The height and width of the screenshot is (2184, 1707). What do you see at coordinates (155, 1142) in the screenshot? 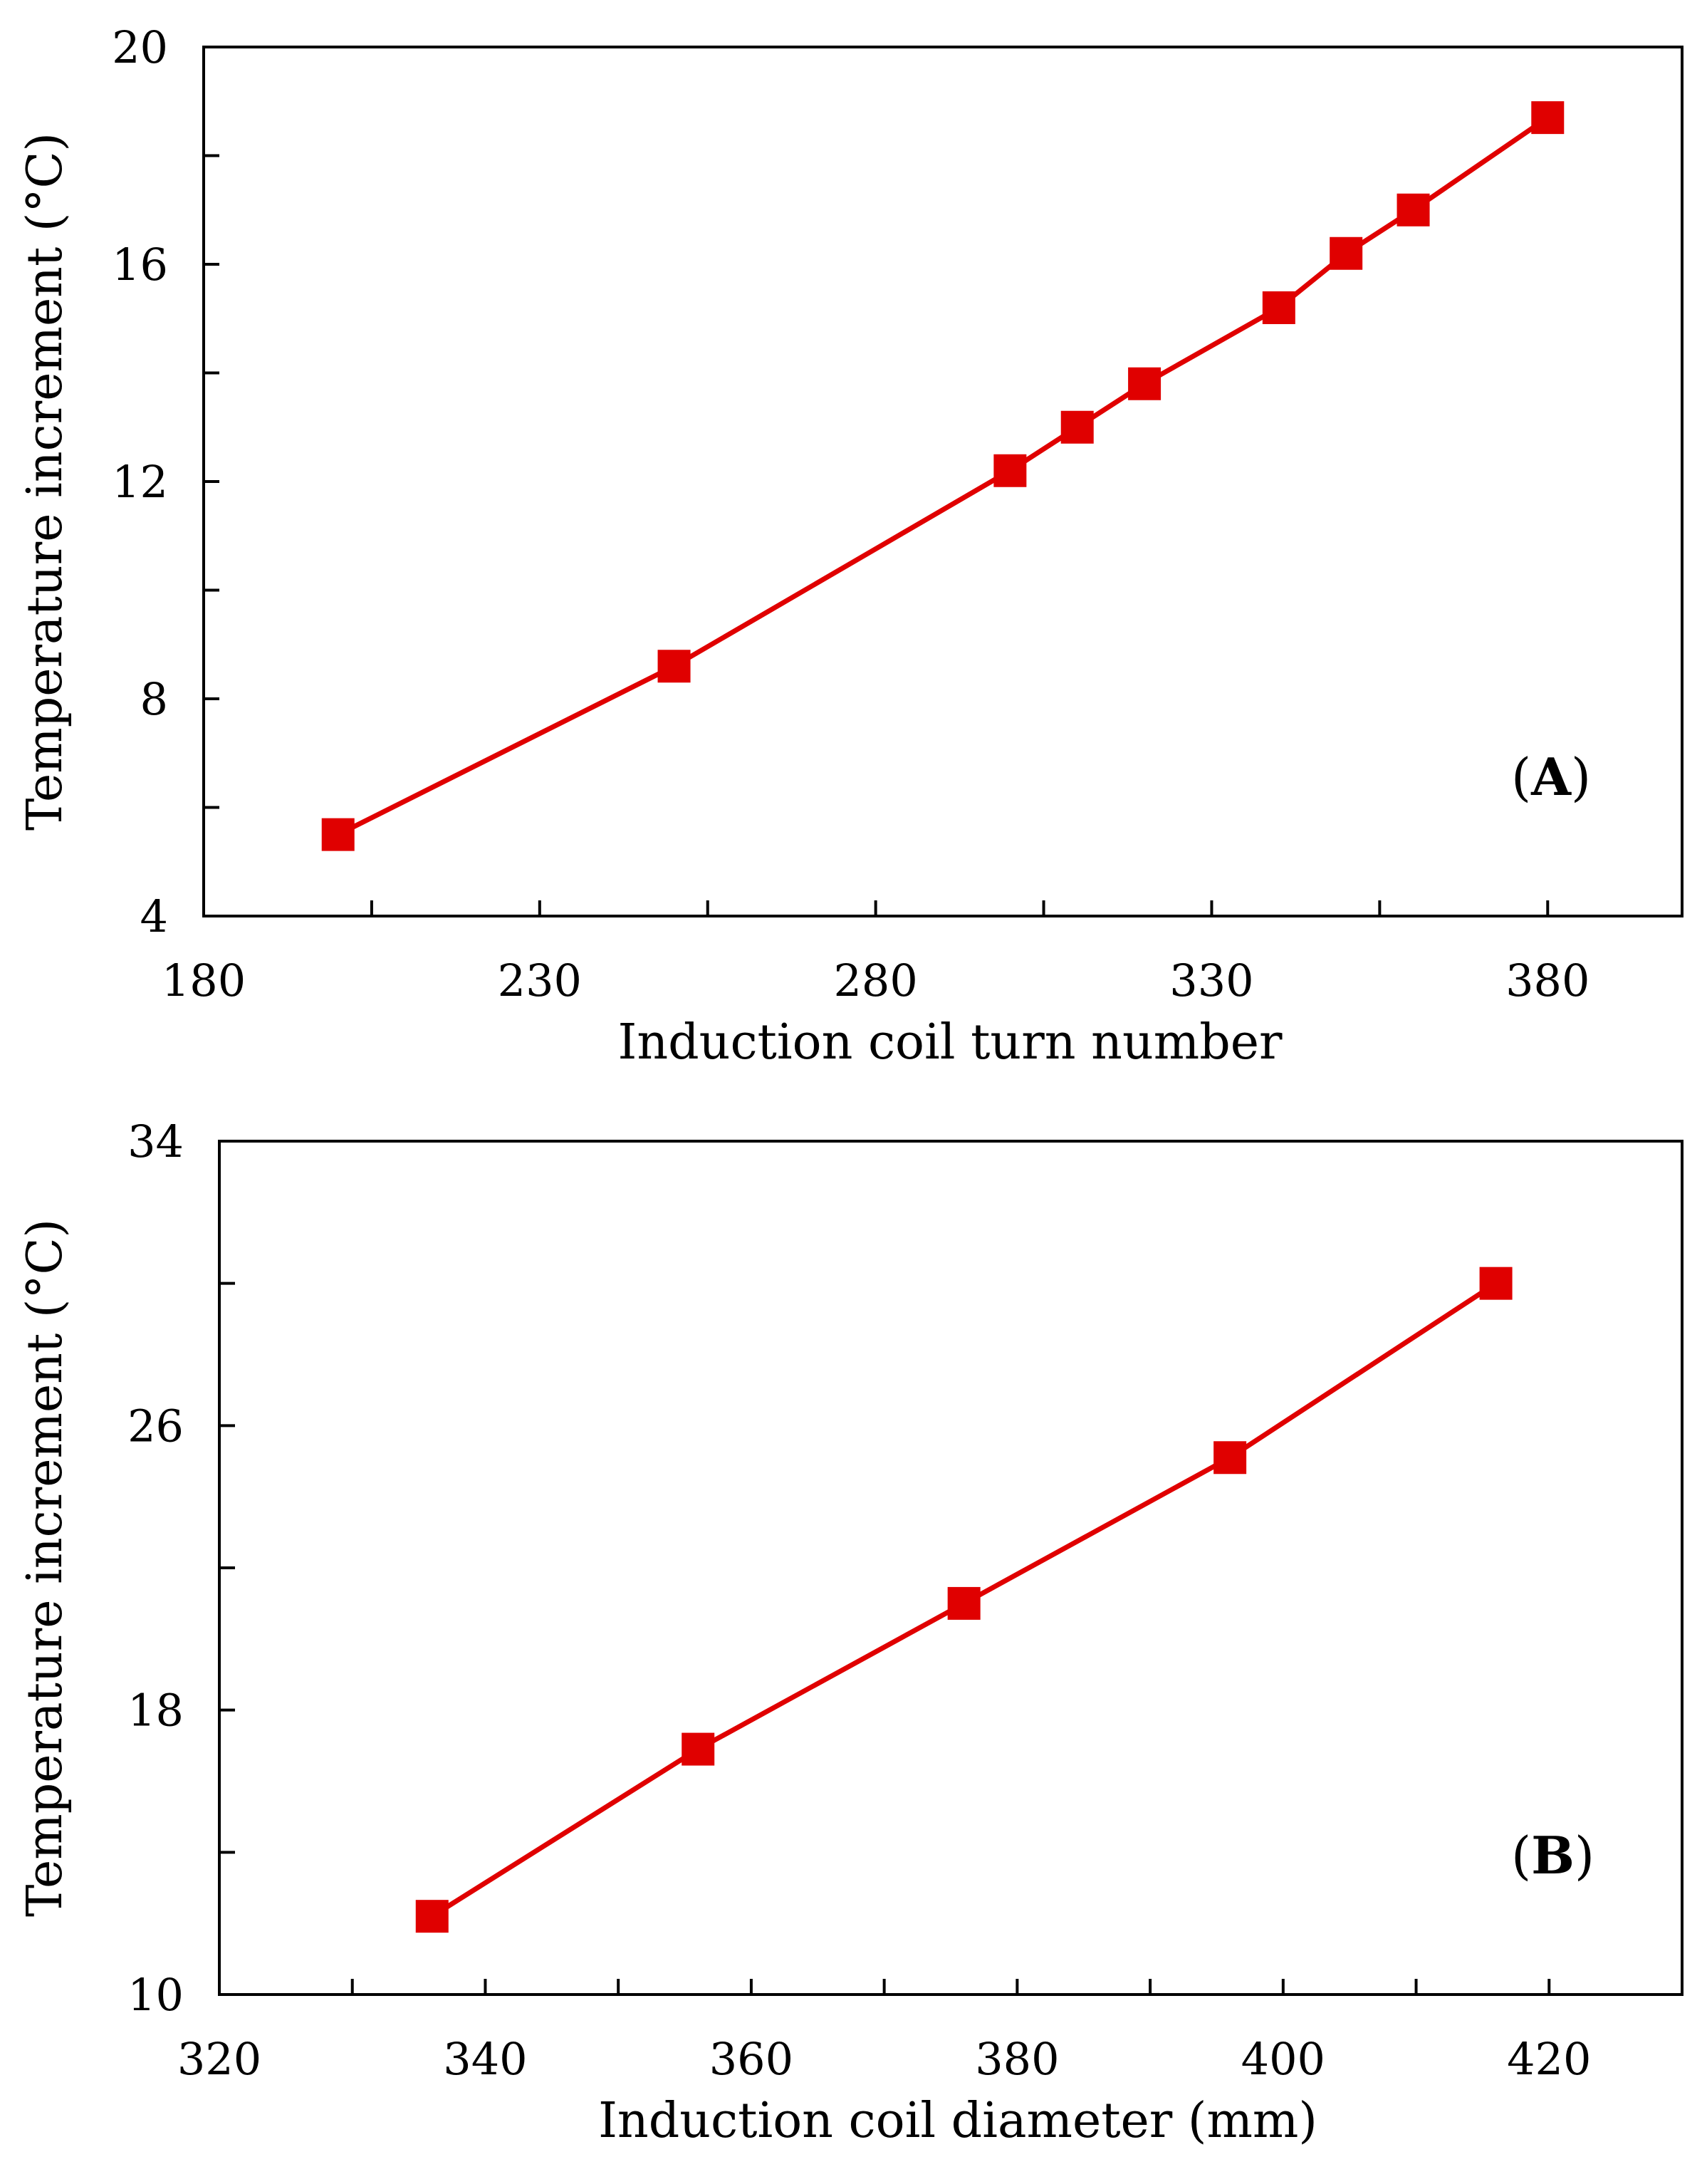
I see `panel-b-y-tick-label: 34` at bounding box center [155, 1142].